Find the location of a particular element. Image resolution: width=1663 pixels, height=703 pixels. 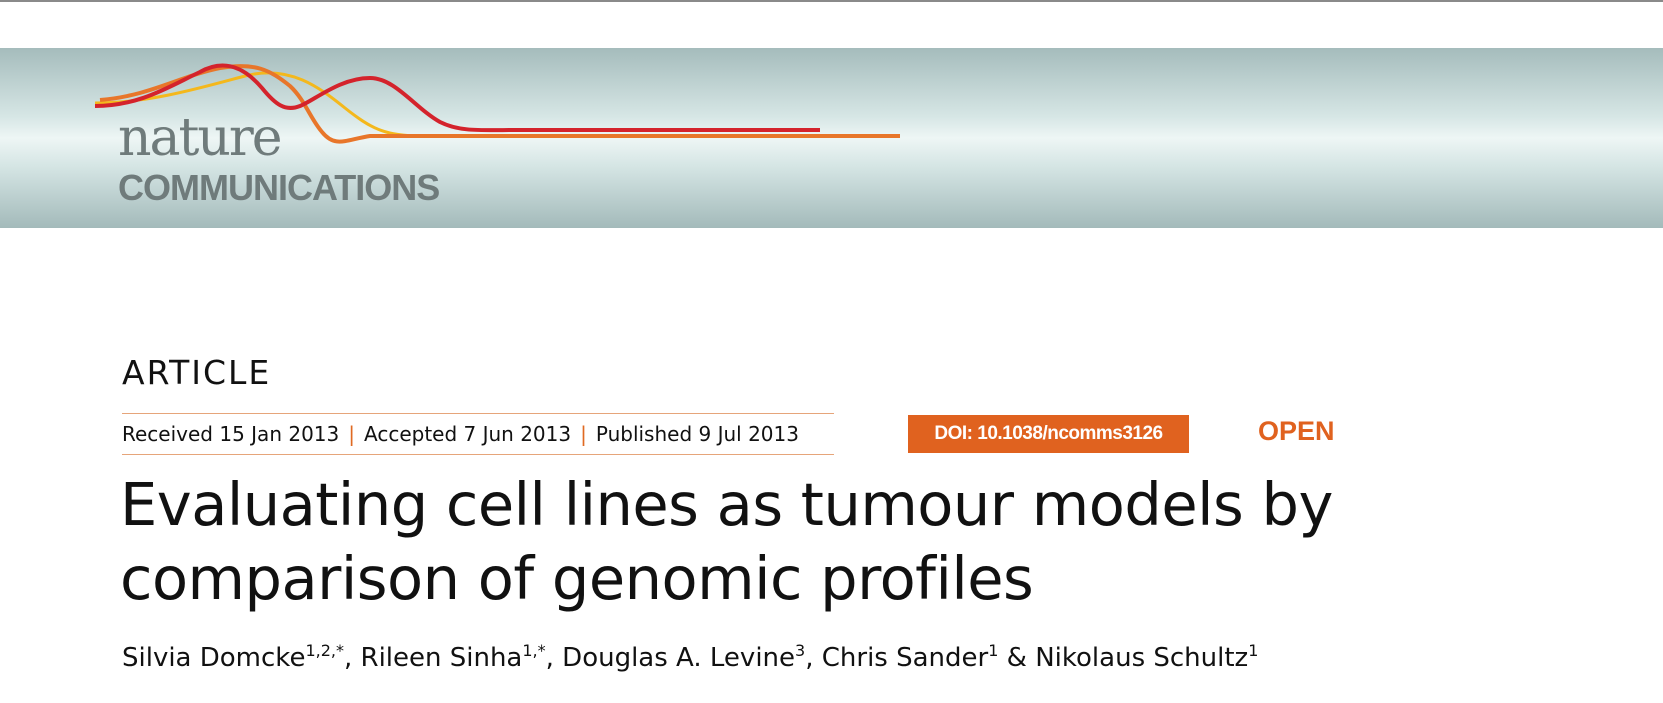

author-affiliation: 1,* is located at coordinates (534, 650).